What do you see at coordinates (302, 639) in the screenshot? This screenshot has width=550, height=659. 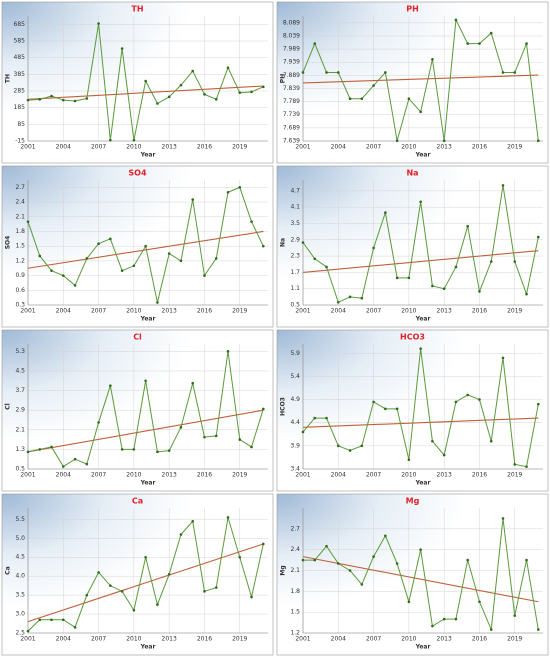 I see `x-tick-label: 2001` at bounding box center [302, 639].